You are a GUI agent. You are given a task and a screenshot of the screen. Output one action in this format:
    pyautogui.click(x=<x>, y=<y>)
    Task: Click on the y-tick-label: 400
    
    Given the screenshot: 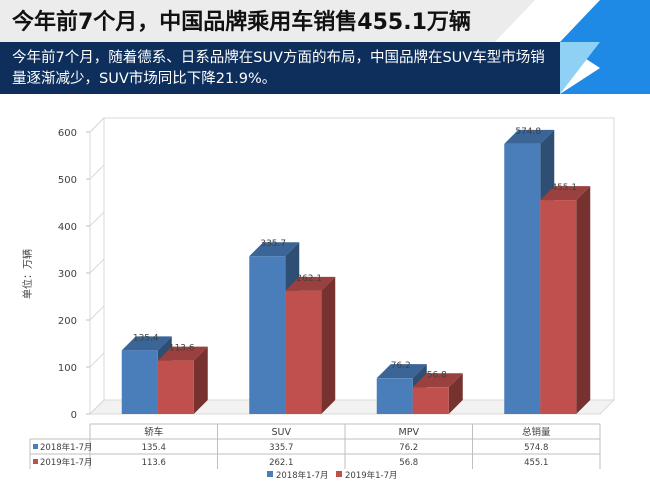 What is the action you would take?
    pyautogui.click(x=67, y=227)
    